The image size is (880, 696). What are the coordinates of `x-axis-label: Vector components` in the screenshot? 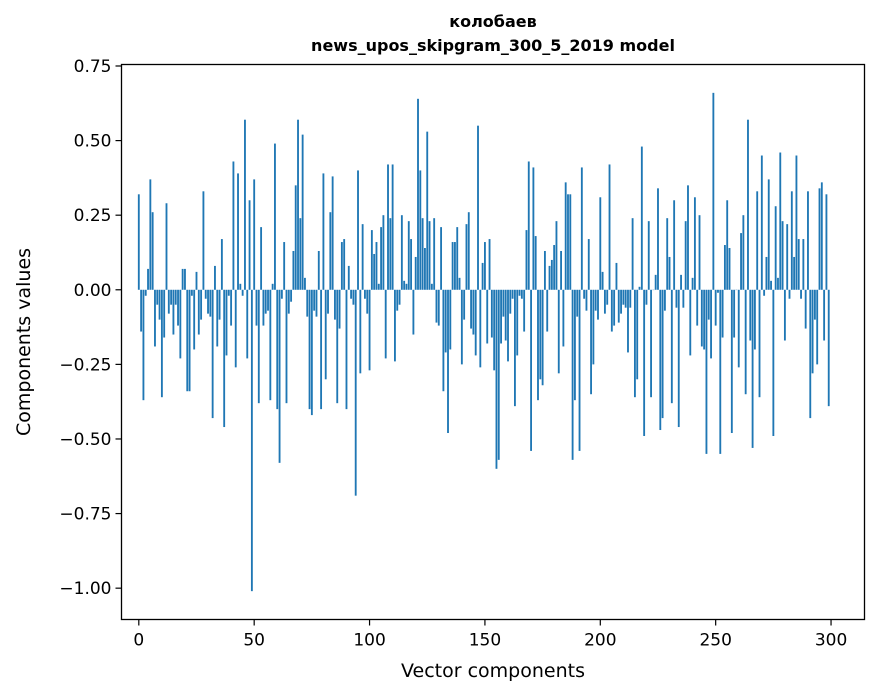 It's located at (493, 671).